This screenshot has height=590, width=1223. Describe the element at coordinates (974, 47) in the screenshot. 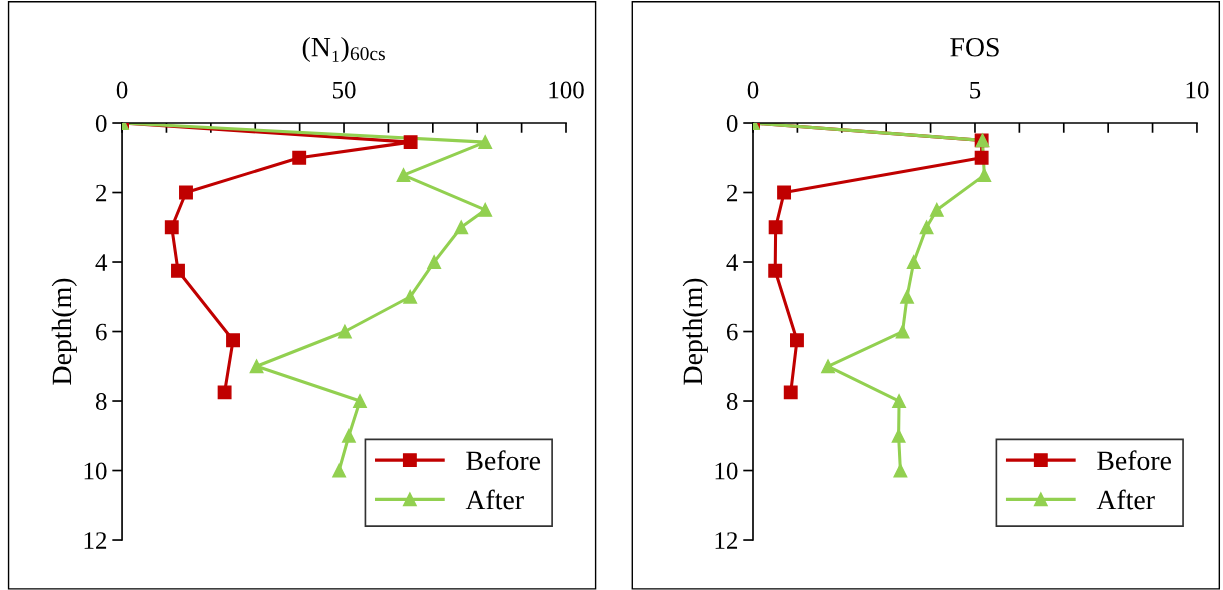

I see `chart-title: FOS` at that location.